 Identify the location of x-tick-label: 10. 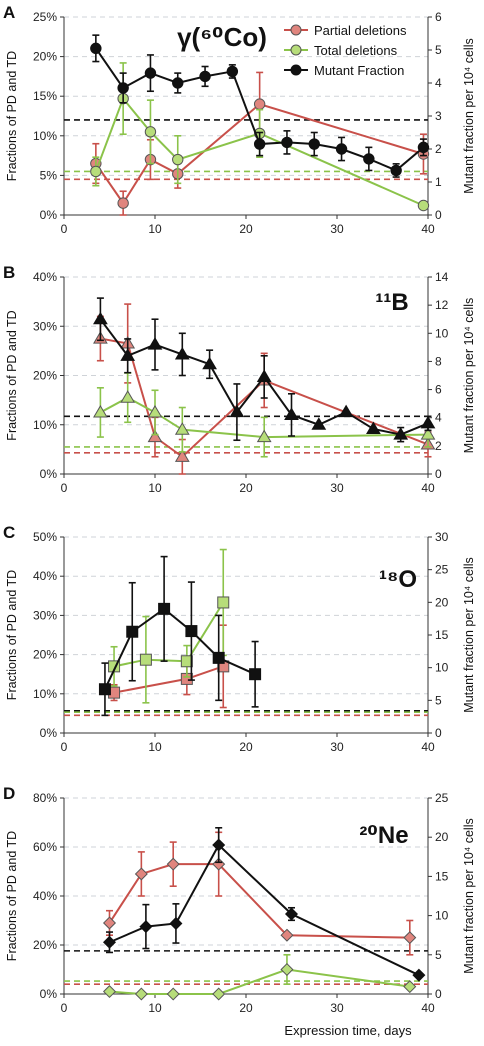
(155, 747).